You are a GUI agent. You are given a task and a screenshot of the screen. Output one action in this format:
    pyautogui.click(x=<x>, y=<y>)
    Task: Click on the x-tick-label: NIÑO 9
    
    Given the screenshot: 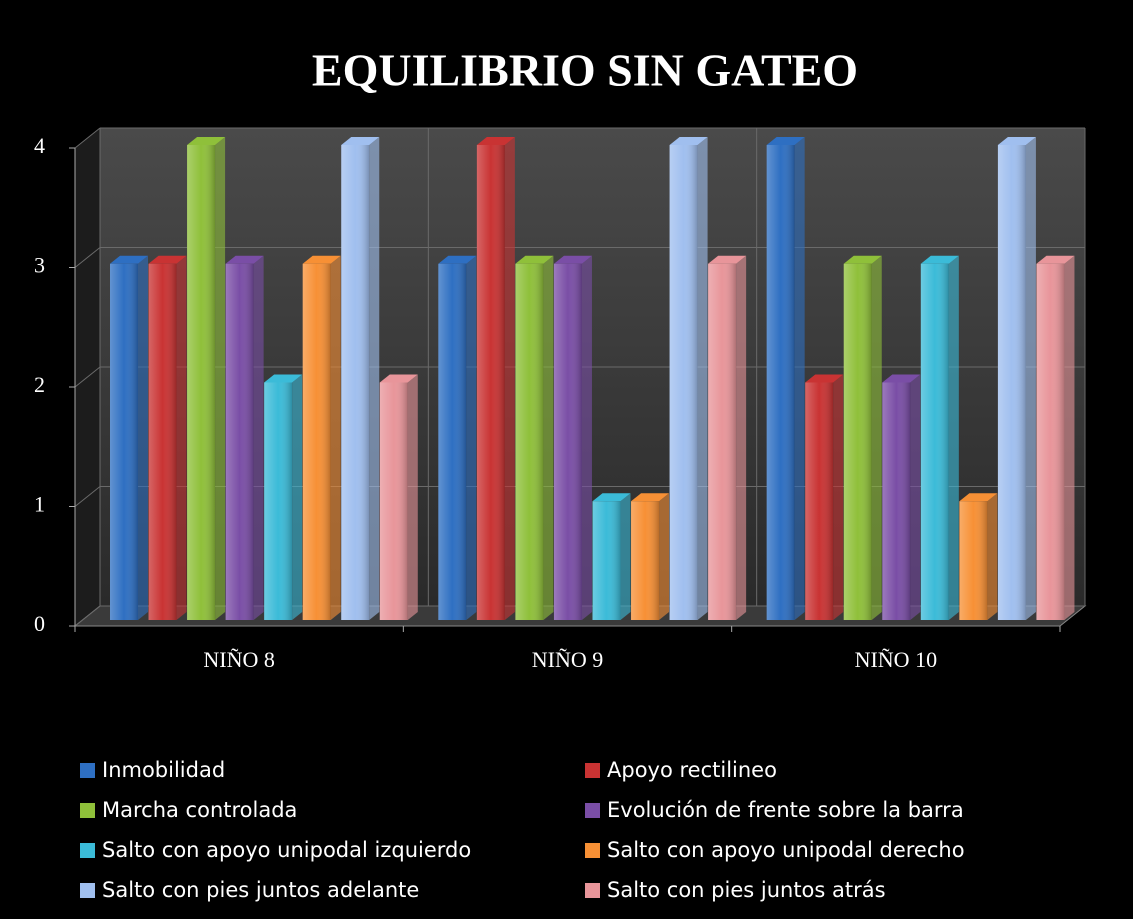 What is the action you would take?
    pyautogui.click(x=568, y=659)
    